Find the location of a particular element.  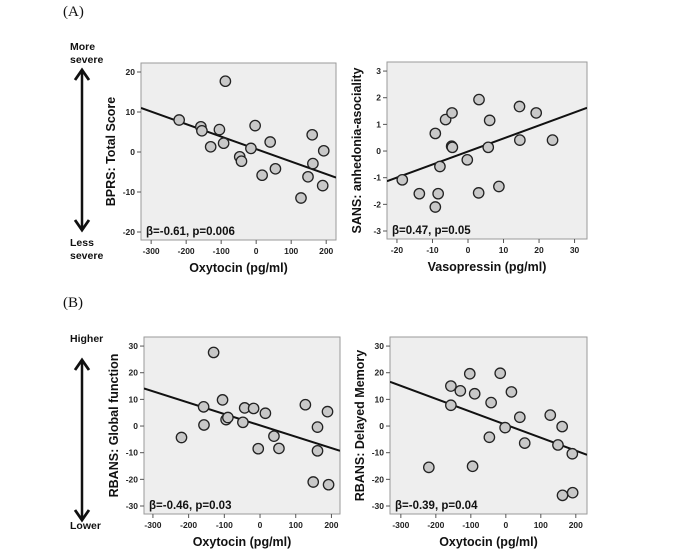

arrow-label-severe-top: severe is located at coordinates (87, 60).